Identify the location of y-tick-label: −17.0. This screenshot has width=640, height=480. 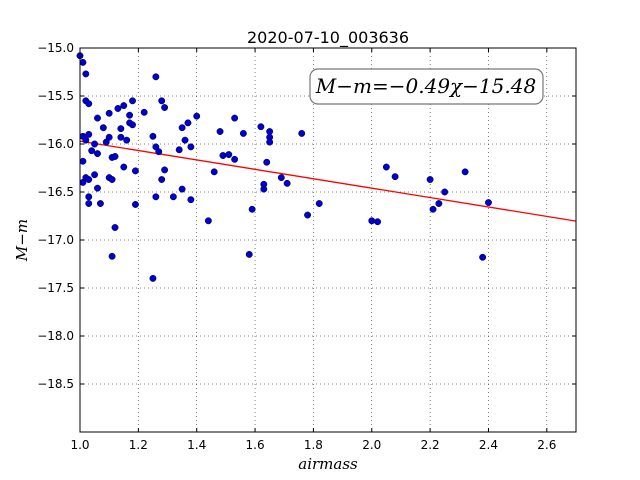
(55, 240).